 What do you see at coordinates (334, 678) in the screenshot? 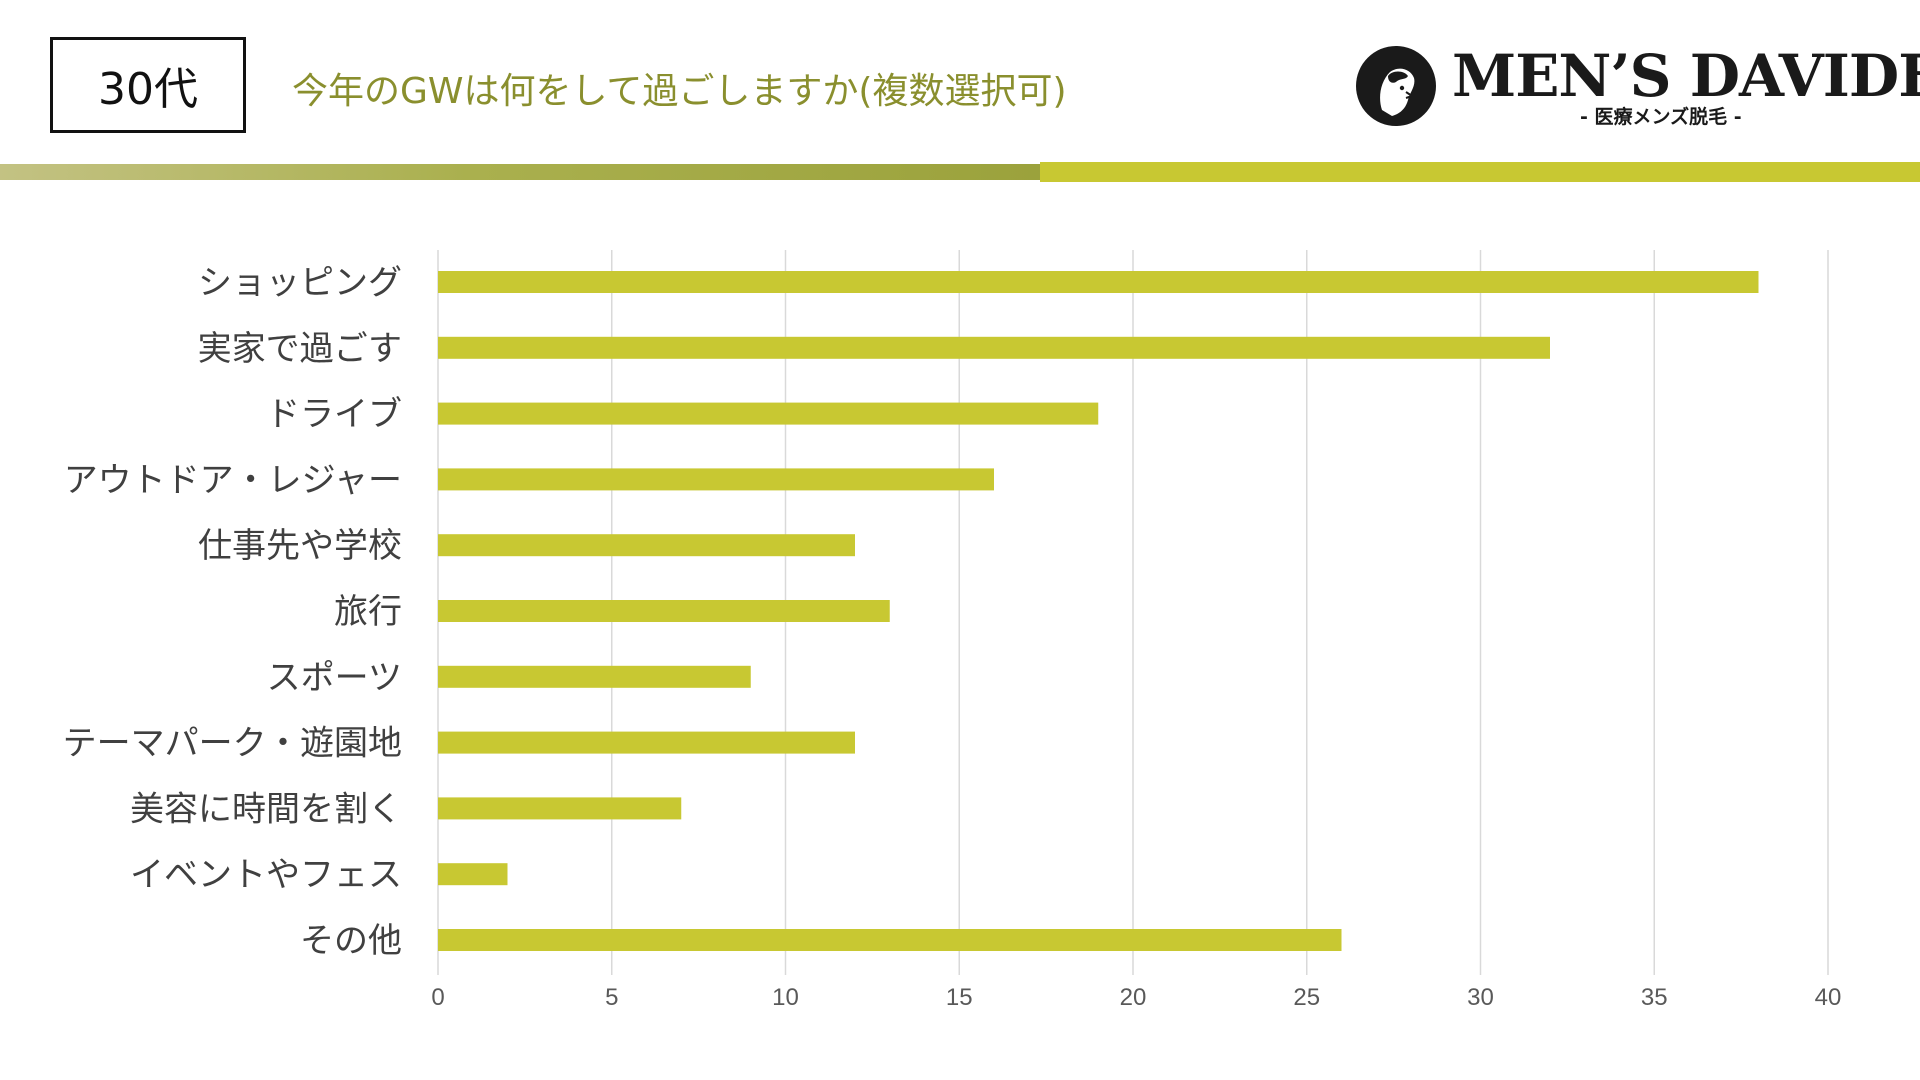
I see `category-label: スポーツ` at bounding box center [334, 678].